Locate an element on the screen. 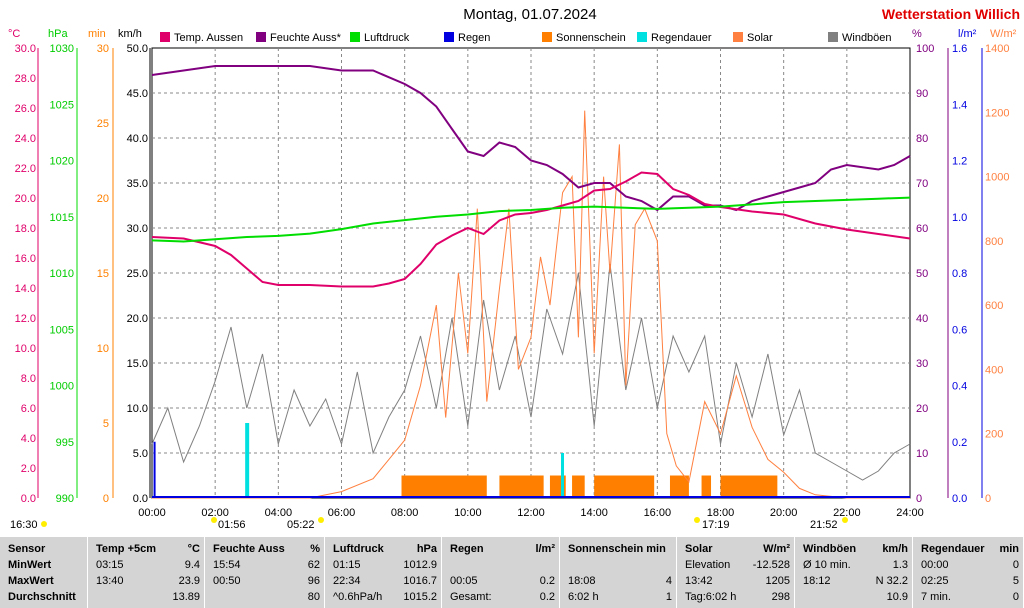 The height and width of the screenshot is (608, 1024). pressure-tick: 1010 is located at coordinates (62, 274).